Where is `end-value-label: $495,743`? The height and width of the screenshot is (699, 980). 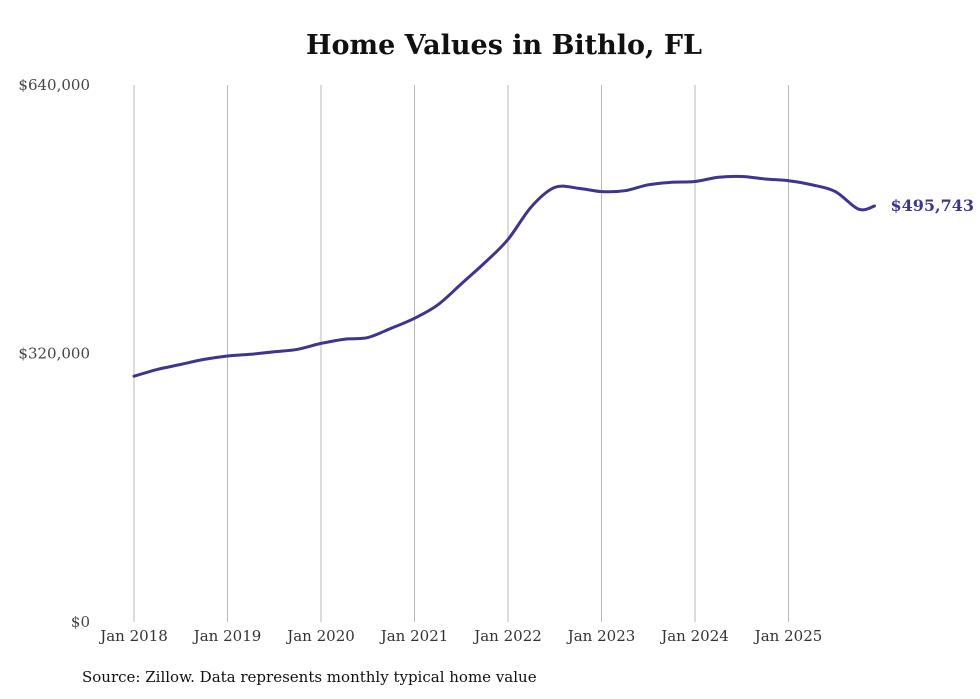 end-value-label: $495,743 is located at coordinates (933, 205).